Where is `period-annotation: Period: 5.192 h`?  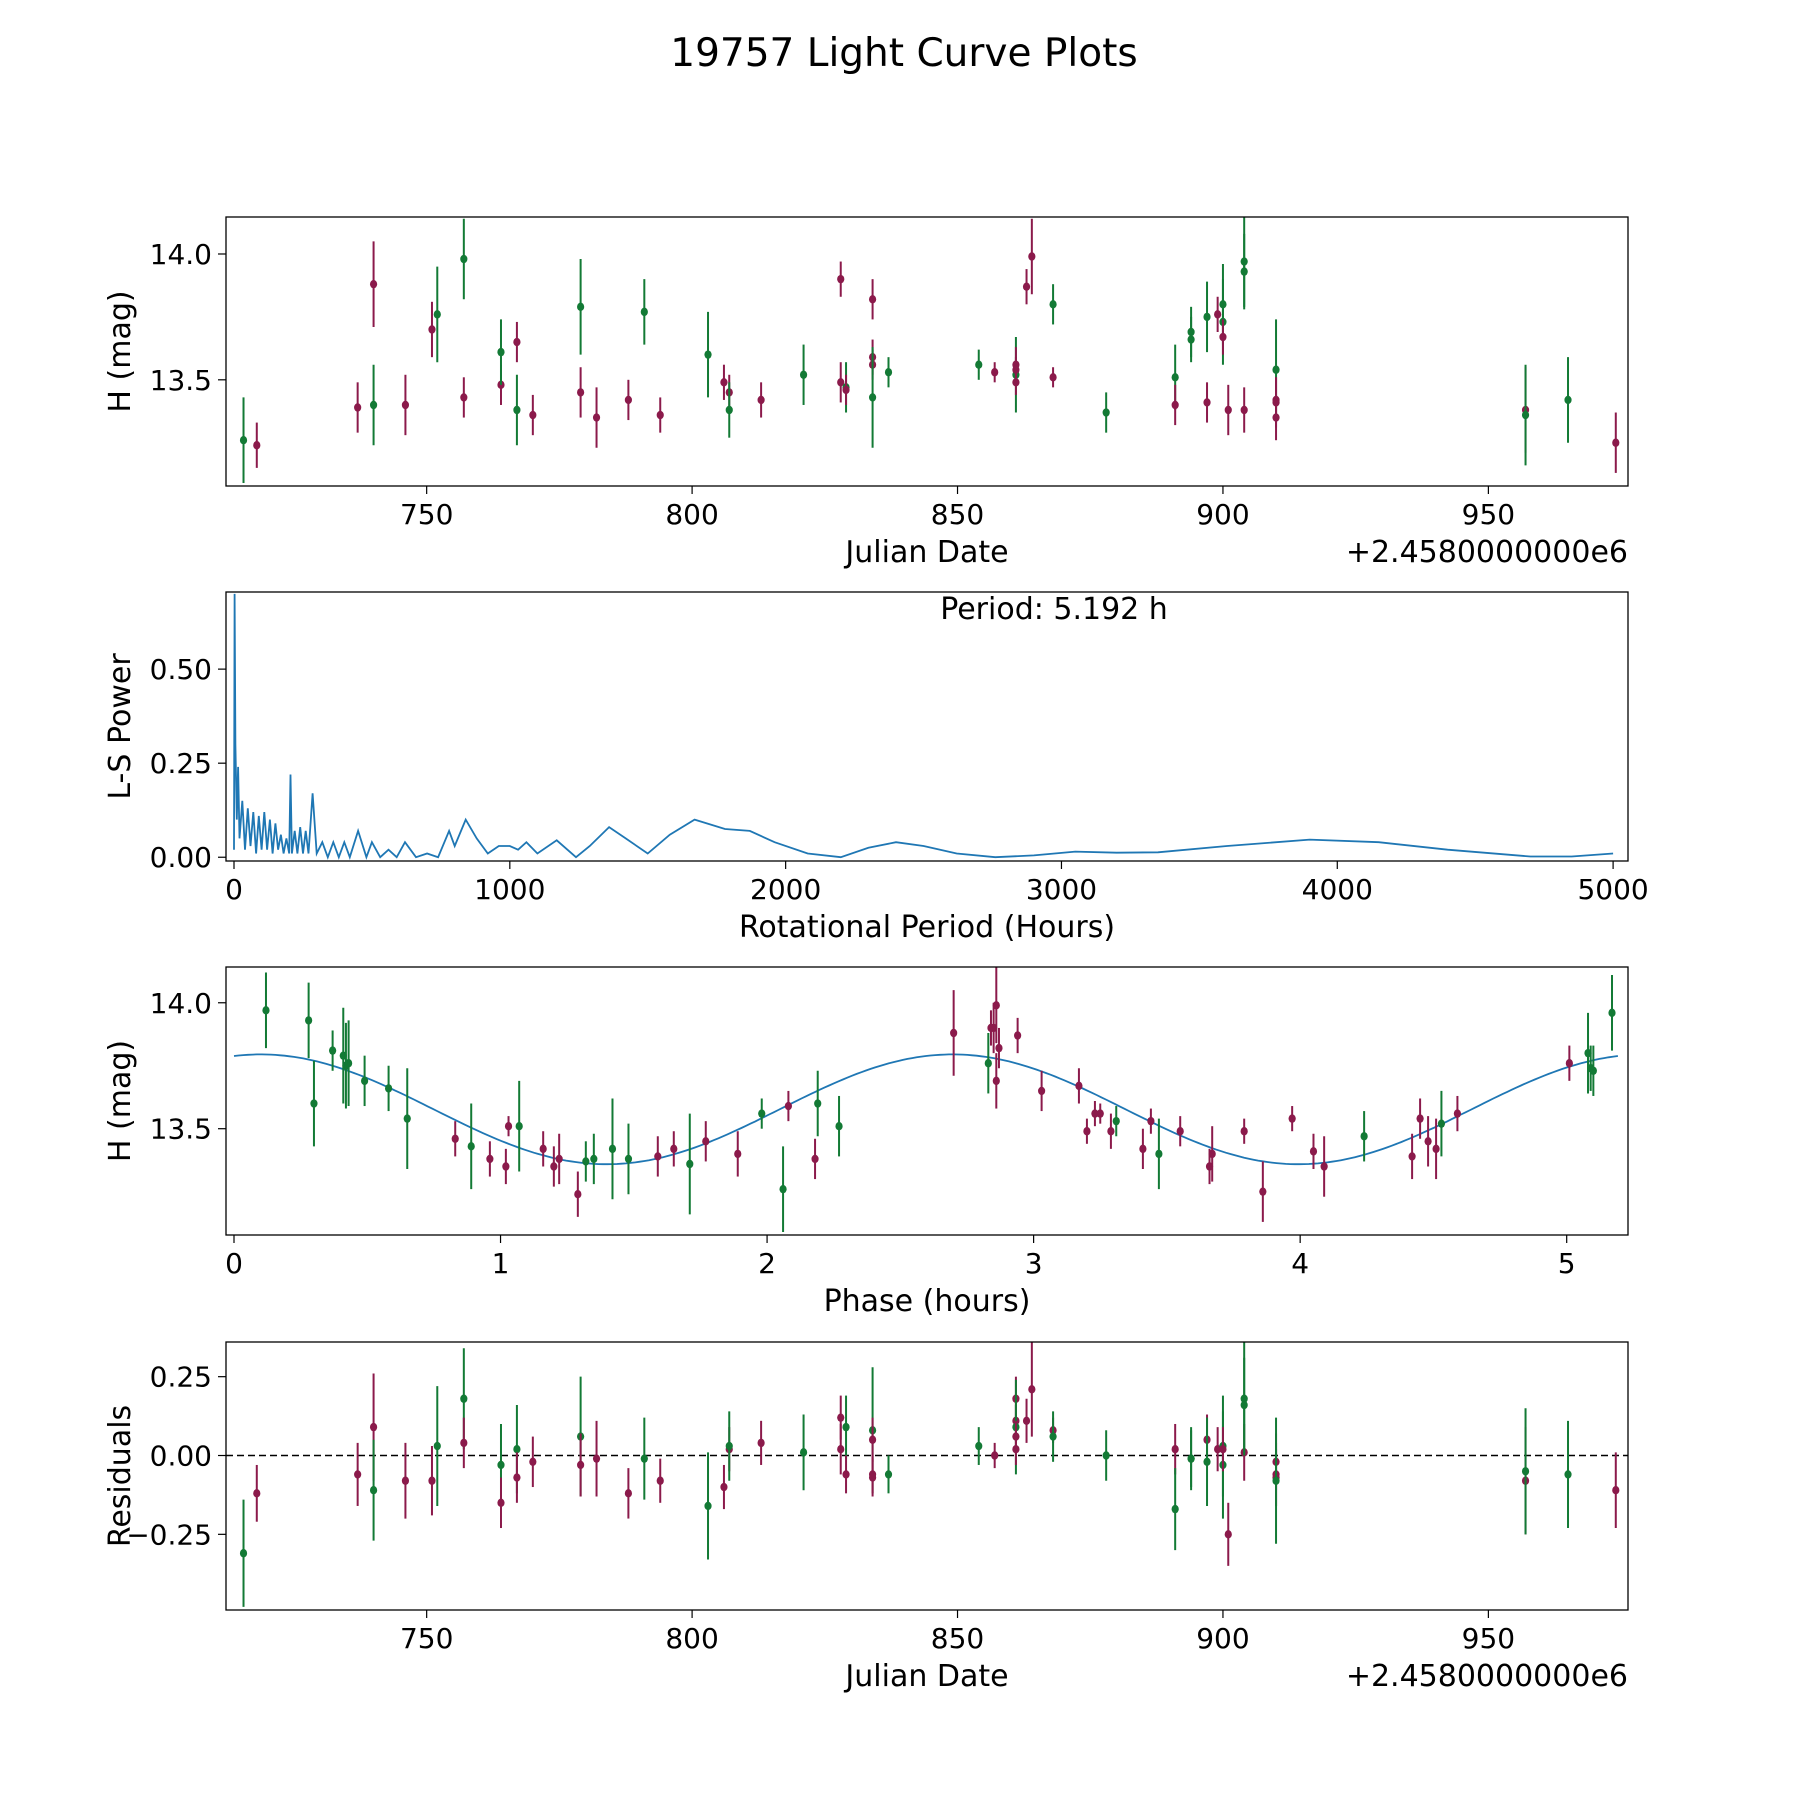
period-annotation: Period: 5.192 h is located at coordinates (1054, 609).